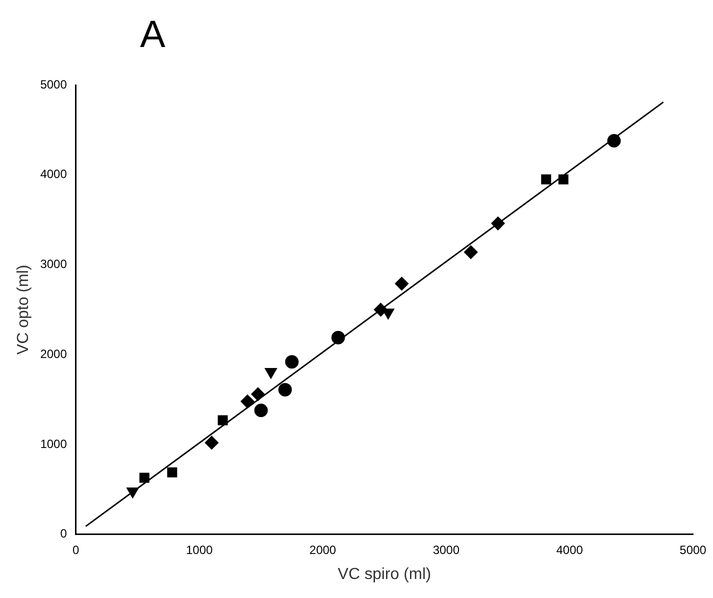 This screenshot has height=598, width=713. I want to click on y-axis-title: VC opto (ml), so click(23, 309).